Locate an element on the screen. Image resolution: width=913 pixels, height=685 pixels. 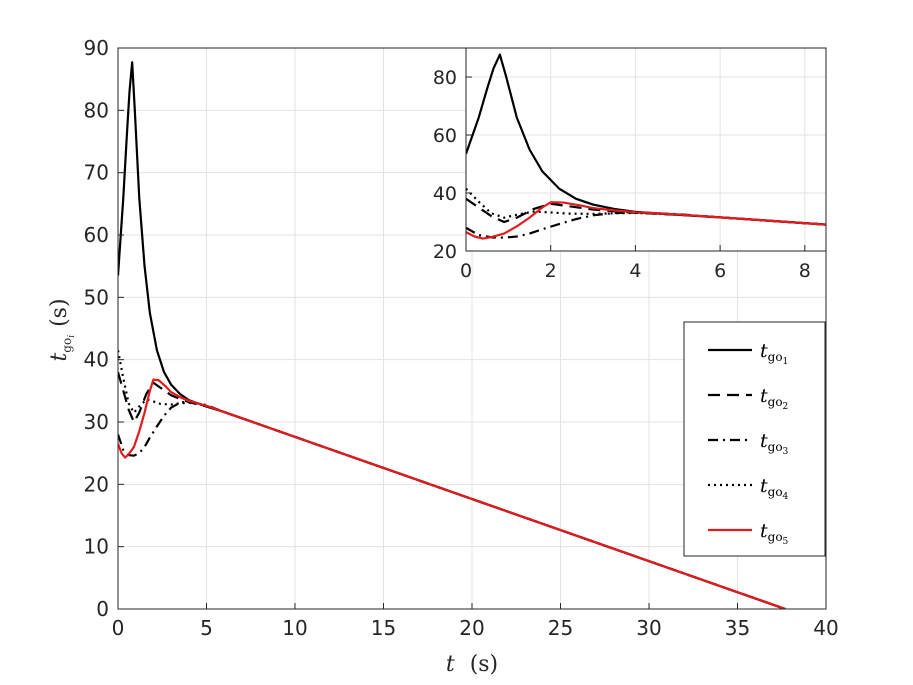
main-xtick-label-3: 15 is located at coordinates (383, 628).